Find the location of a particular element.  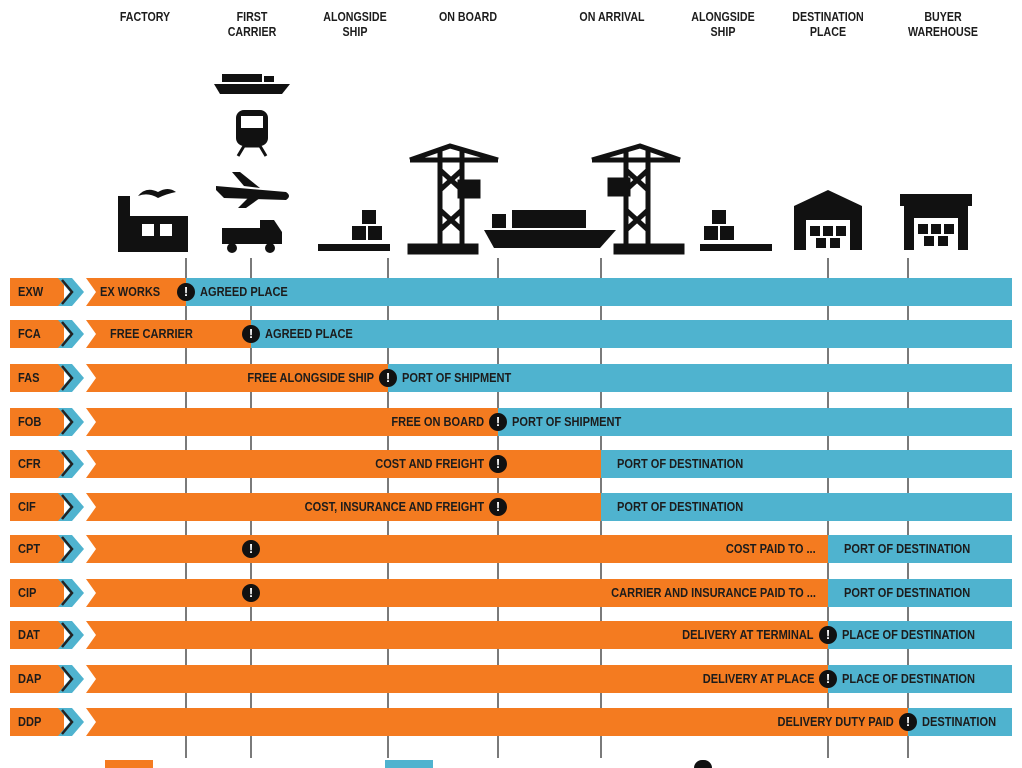

seller-text: EX WORKS is located at coordinates (130, 291).